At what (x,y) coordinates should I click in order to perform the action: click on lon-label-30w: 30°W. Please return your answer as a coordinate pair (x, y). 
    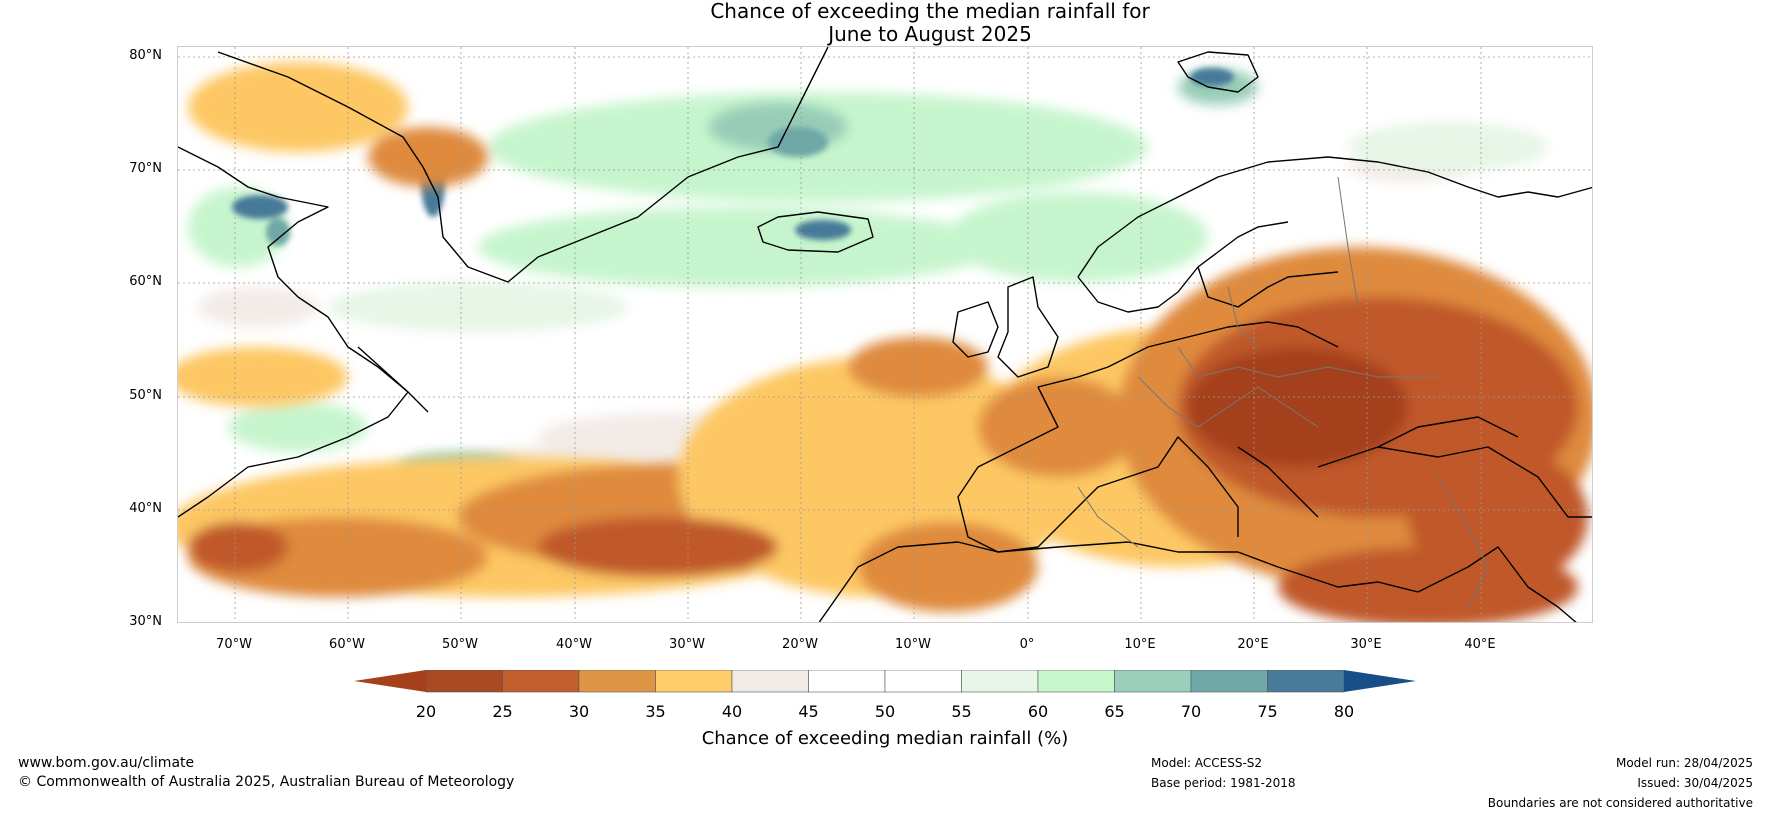
    Looking at the image, I should click on (687, 644).